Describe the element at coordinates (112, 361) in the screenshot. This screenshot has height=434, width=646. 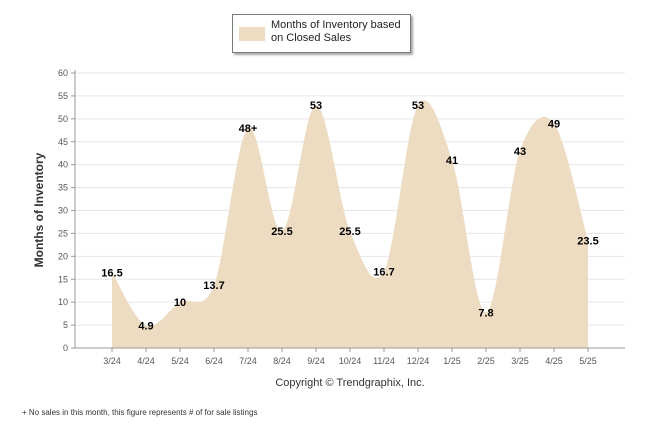
I see `x-tick-label: 3/24` at that location.